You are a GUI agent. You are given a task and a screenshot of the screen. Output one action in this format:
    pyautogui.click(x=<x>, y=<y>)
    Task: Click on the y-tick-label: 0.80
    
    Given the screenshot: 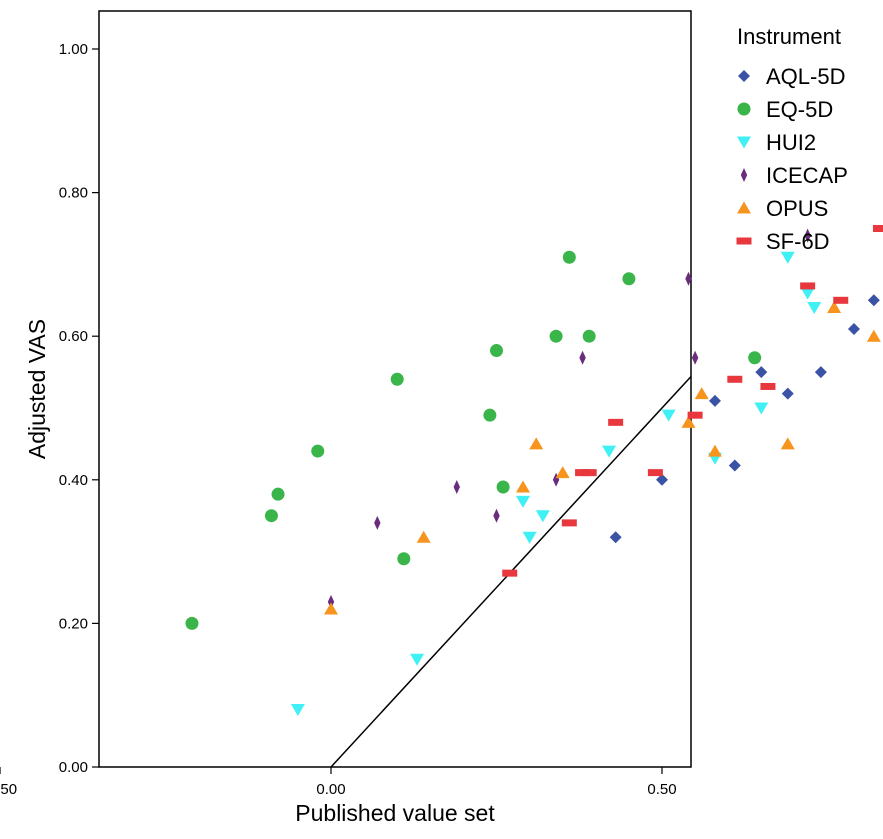 What is the action you would take?
    pyautogui.click(x=73, y=193)
    